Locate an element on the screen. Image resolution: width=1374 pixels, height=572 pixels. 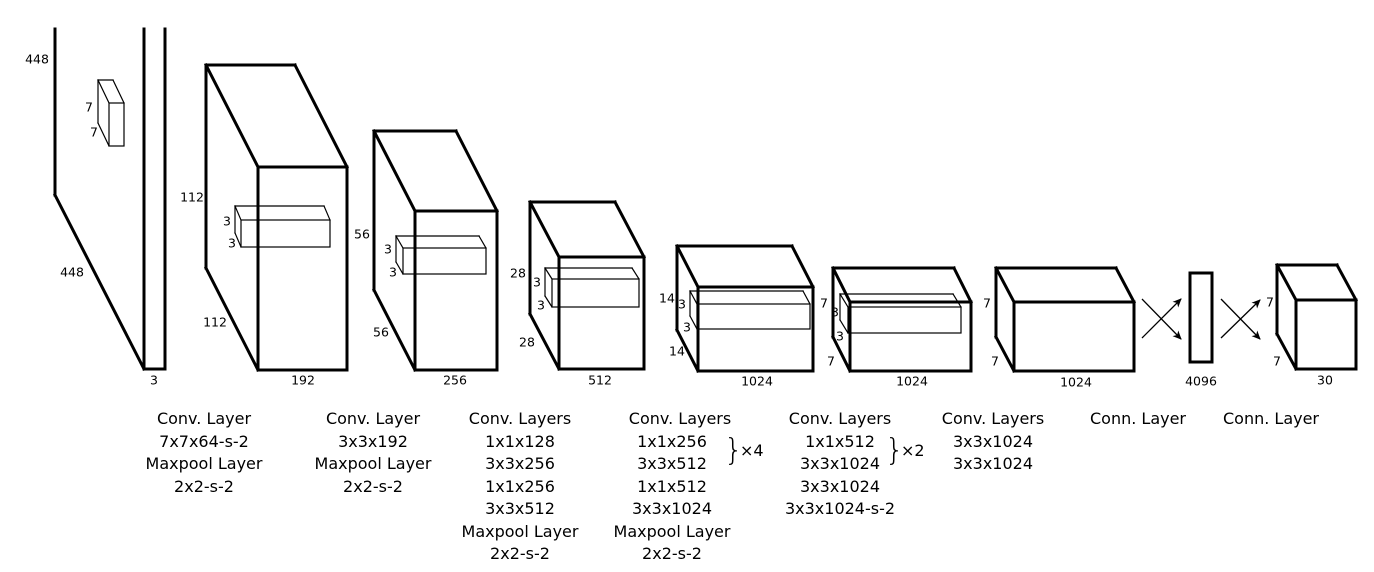
feature-map-8-edge is located at coordinates (1346, 282).